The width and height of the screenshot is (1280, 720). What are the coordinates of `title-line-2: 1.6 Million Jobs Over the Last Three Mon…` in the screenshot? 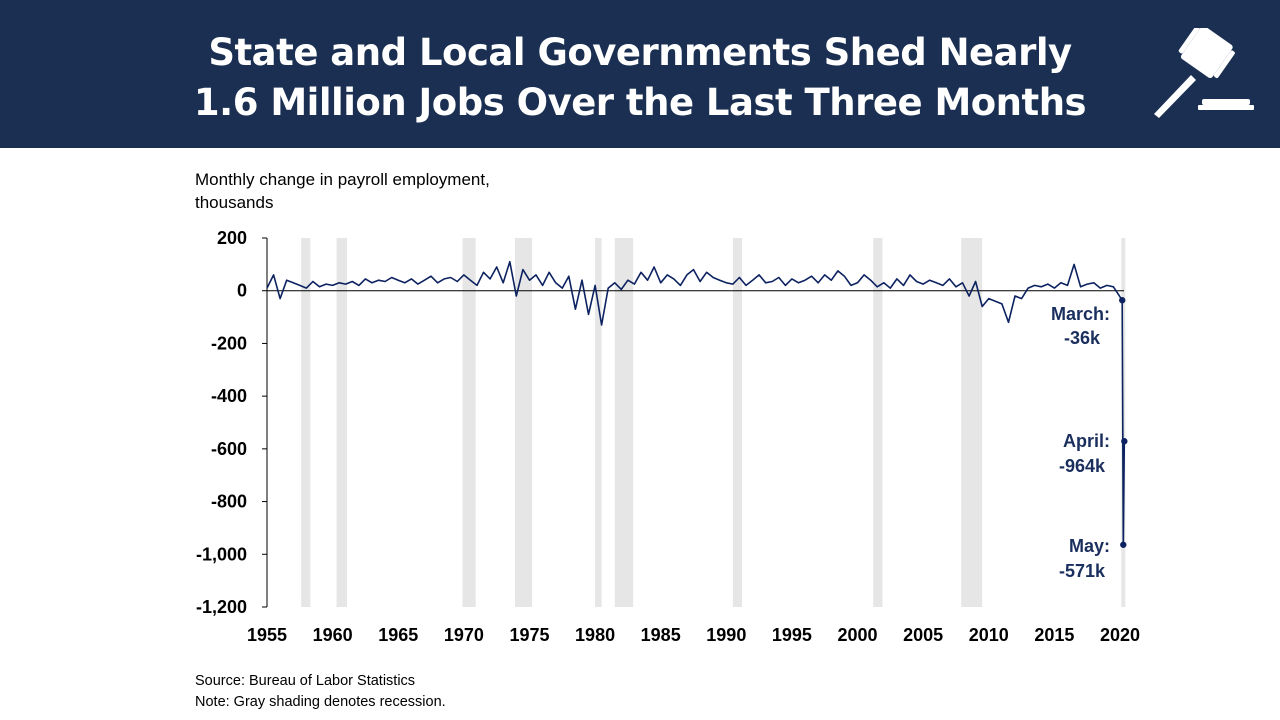 It's located at (640, 102).